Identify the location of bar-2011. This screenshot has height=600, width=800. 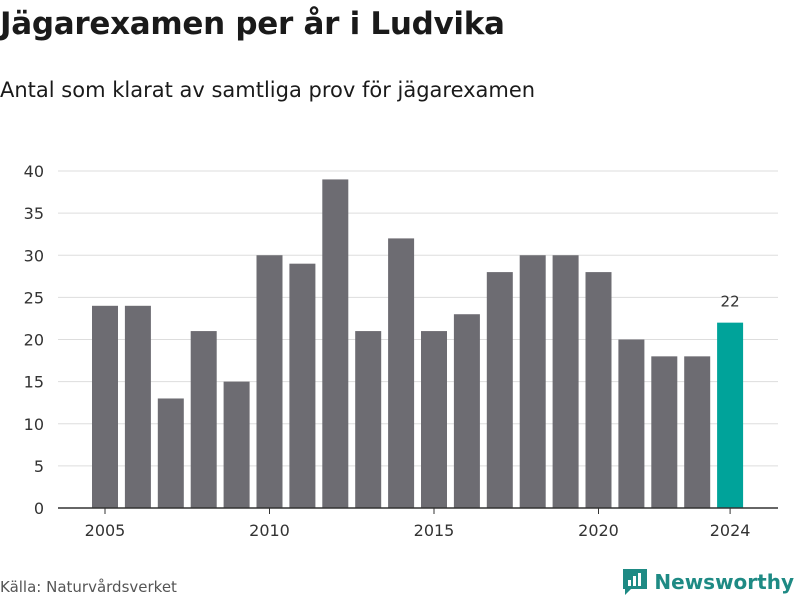
(302, 385).